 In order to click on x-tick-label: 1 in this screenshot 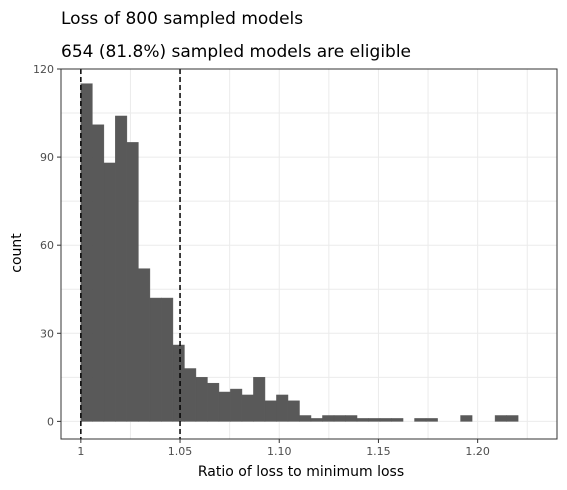, I will do `click(80, 451)`.